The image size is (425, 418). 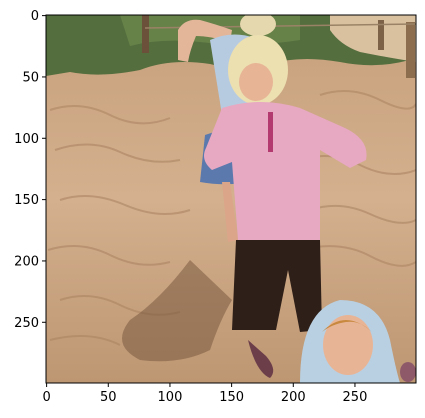 I want to click on child-shadow, so click(x=177, y=311).